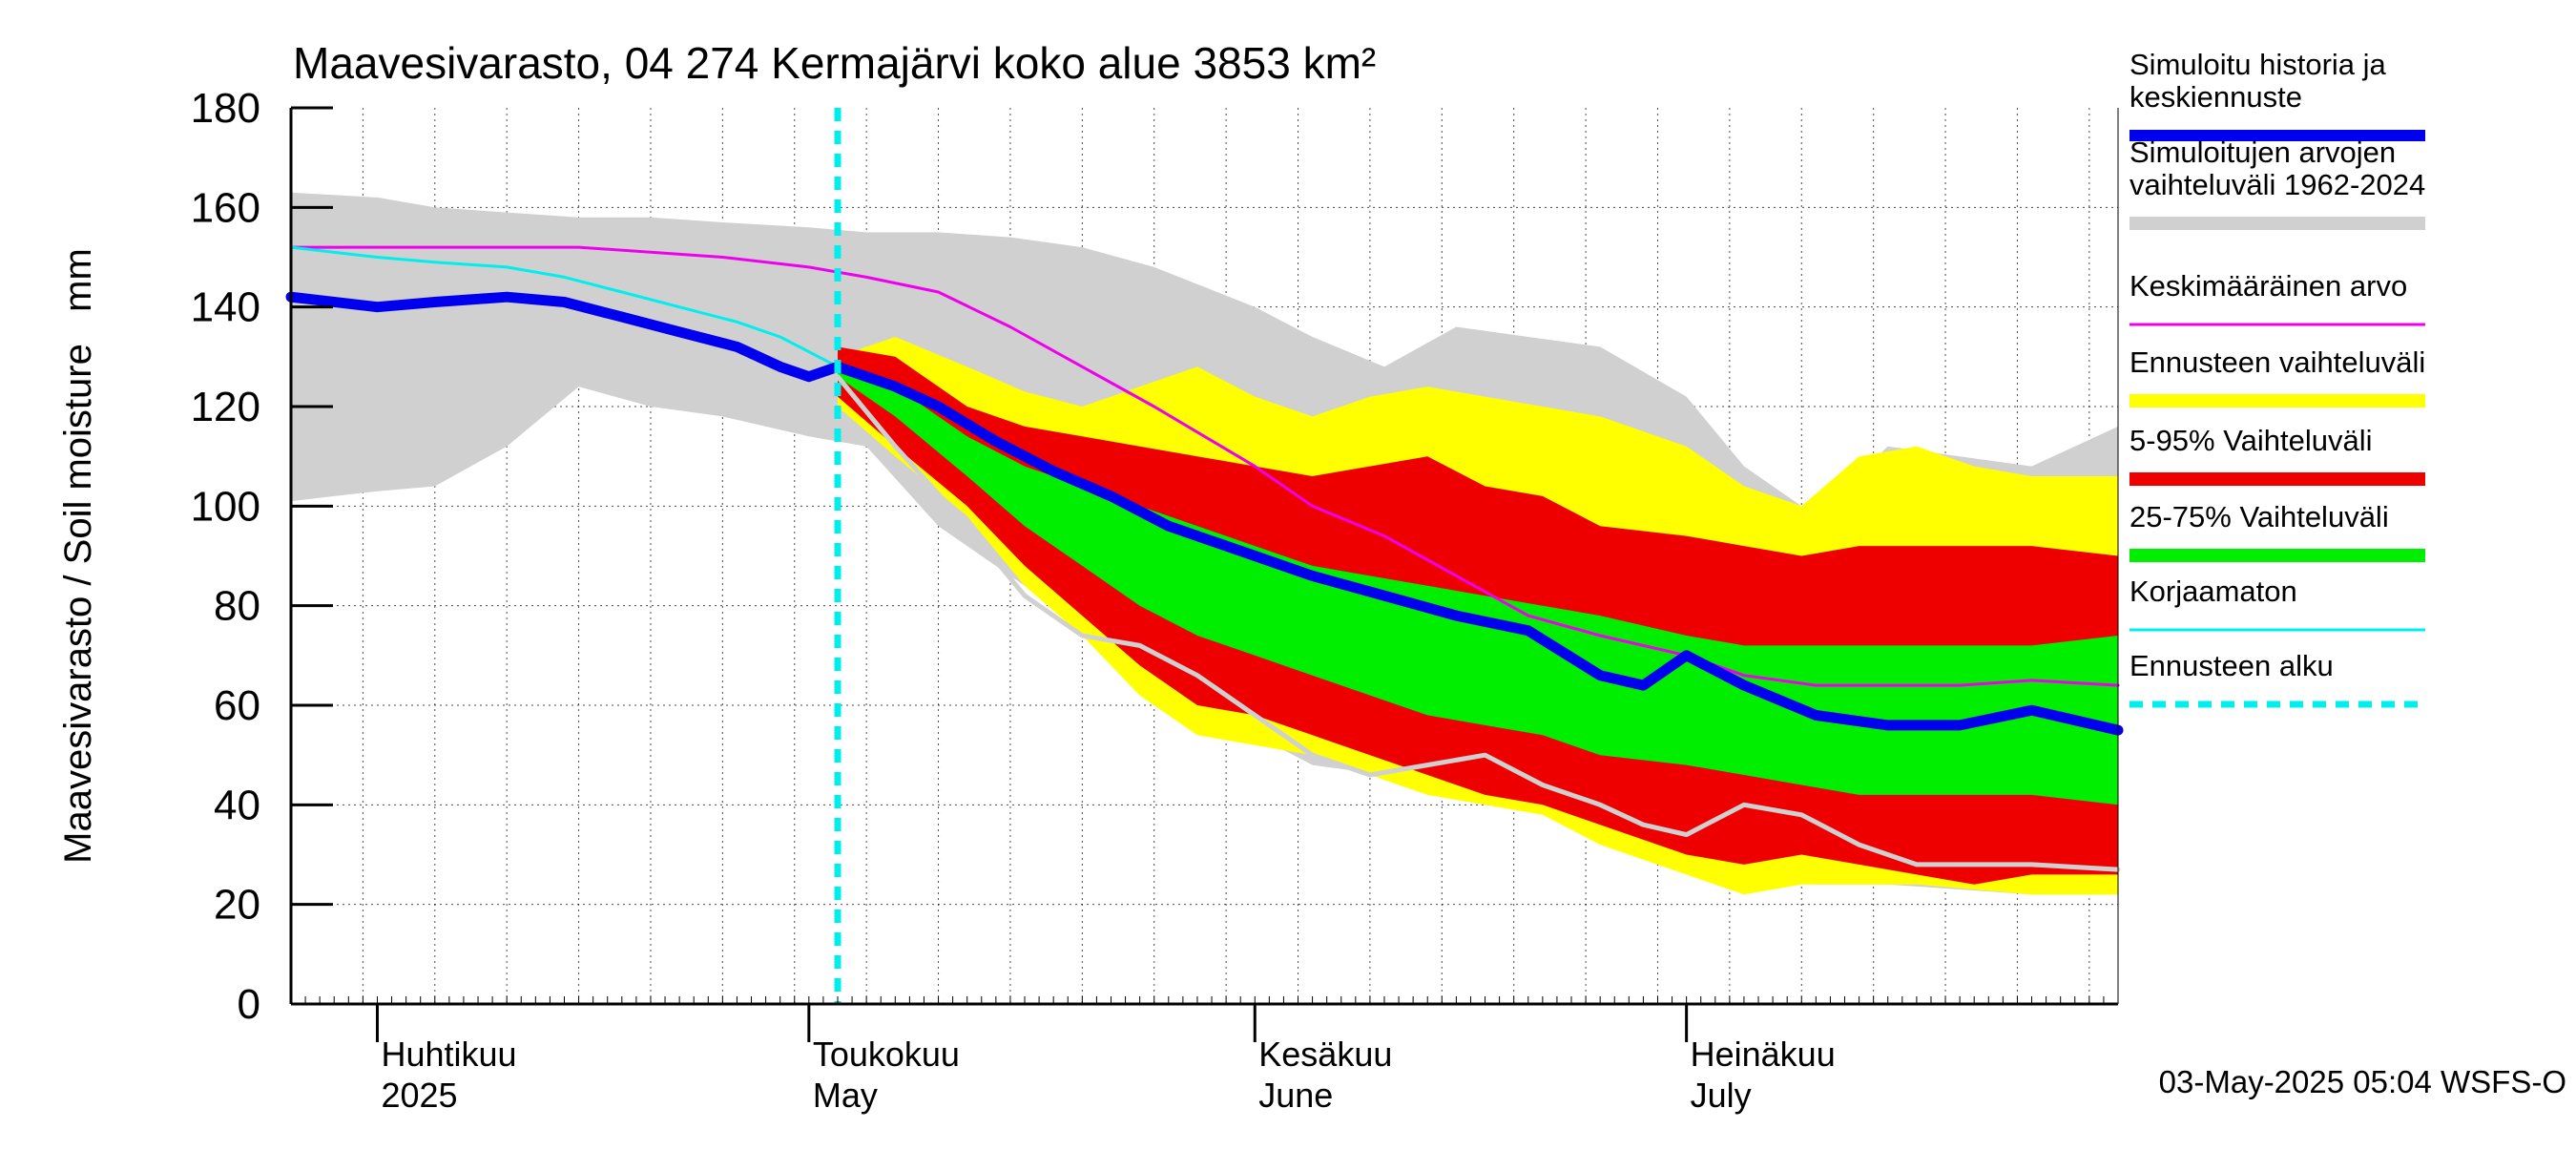 The height and width of the screenshot is (1150, 2576). I want to click on legend-label-hist_range: Simuloitujen arvojen, so click(2262, 152).